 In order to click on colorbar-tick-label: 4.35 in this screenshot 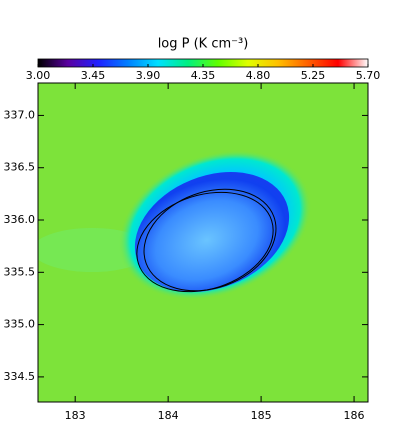, I will do `click(203, 75)`.